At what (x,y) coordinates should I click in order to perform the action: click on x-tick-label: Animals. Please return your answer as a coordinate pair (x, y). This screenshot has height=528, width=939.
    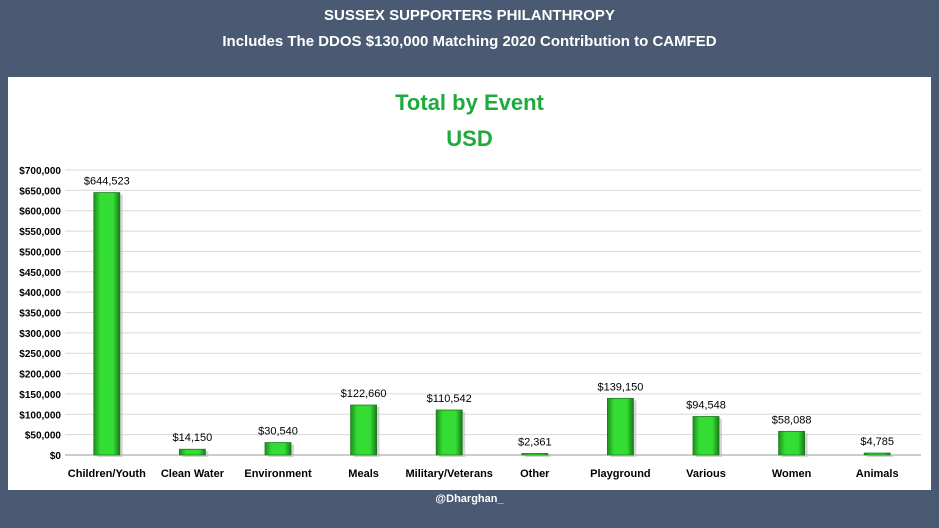
    Looking at the image, I should click on (877, 474).